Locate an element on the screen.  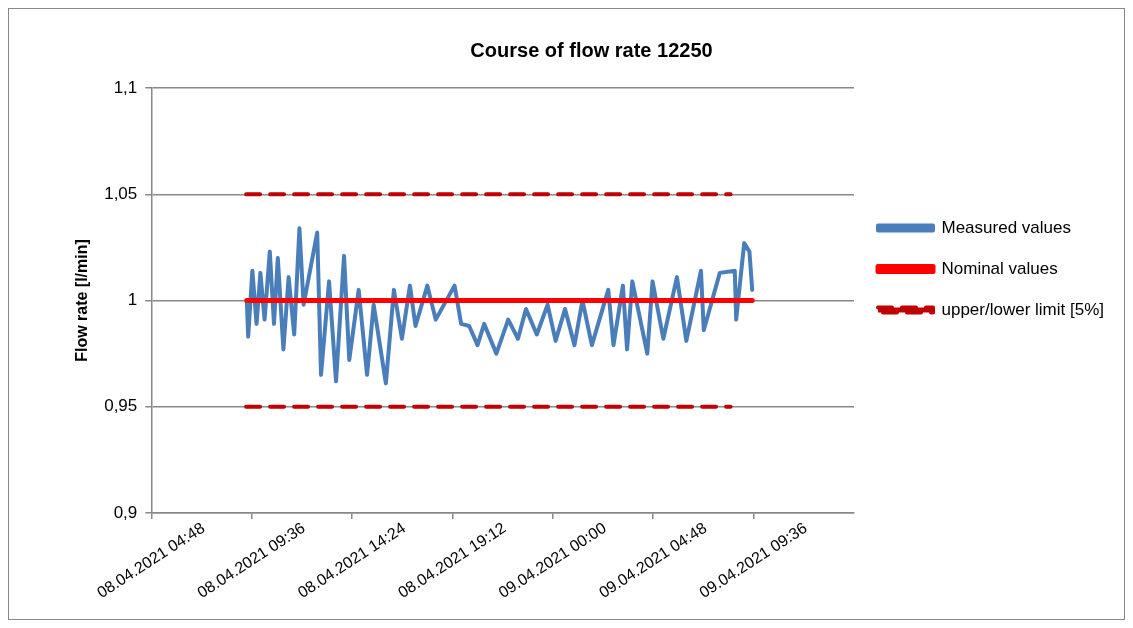
legend-label: Measured values is located at coordinates (1006, 227).